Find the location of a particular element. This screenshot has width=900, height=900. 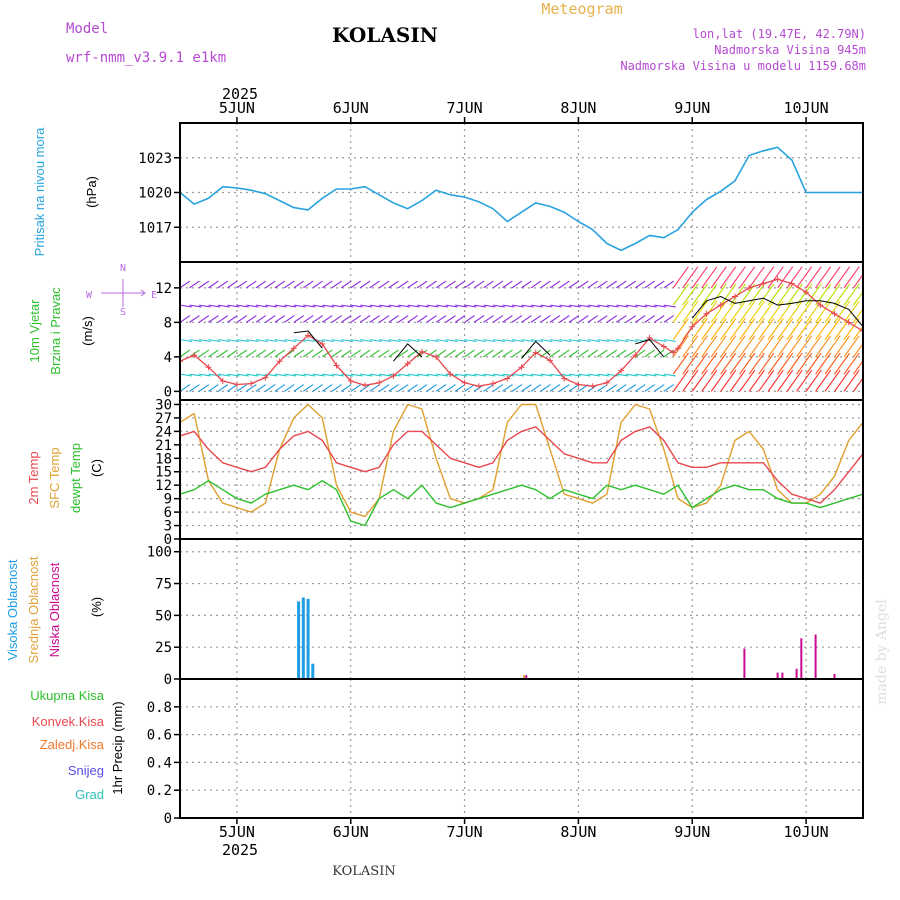

wind-title-line1: 10m Vjetar is located at coordinates (34, 331).